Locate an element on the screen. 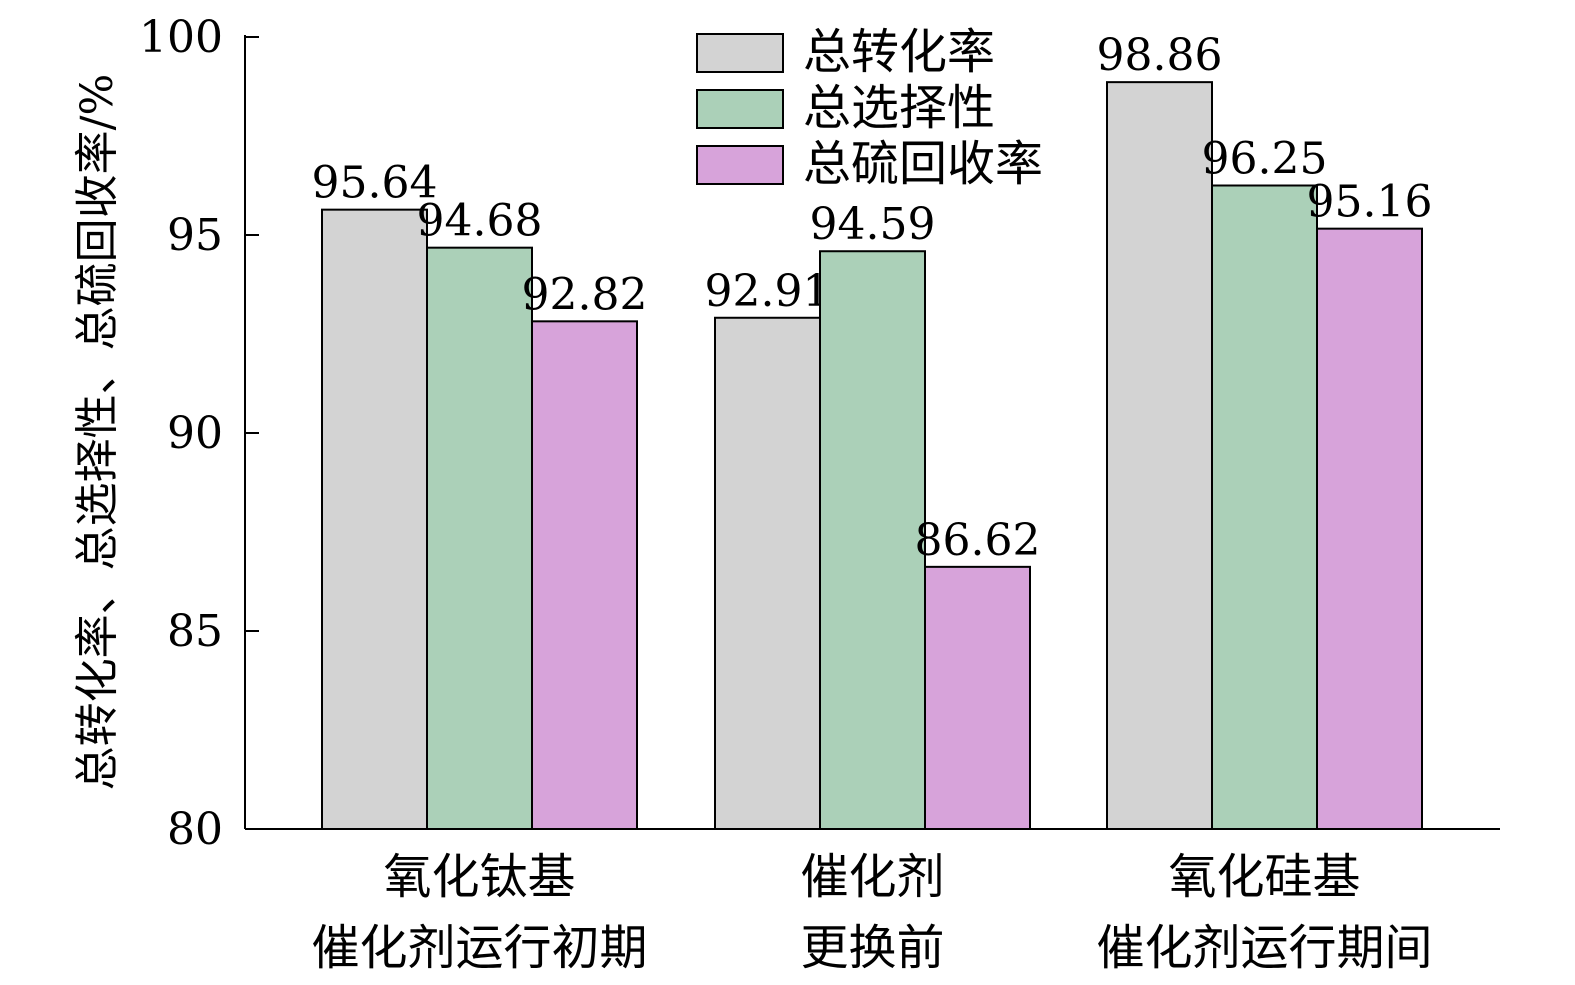 The width and height of the screenshot is (1575, 985). y-tick-label: 80 is located at coordinates (195, 829).